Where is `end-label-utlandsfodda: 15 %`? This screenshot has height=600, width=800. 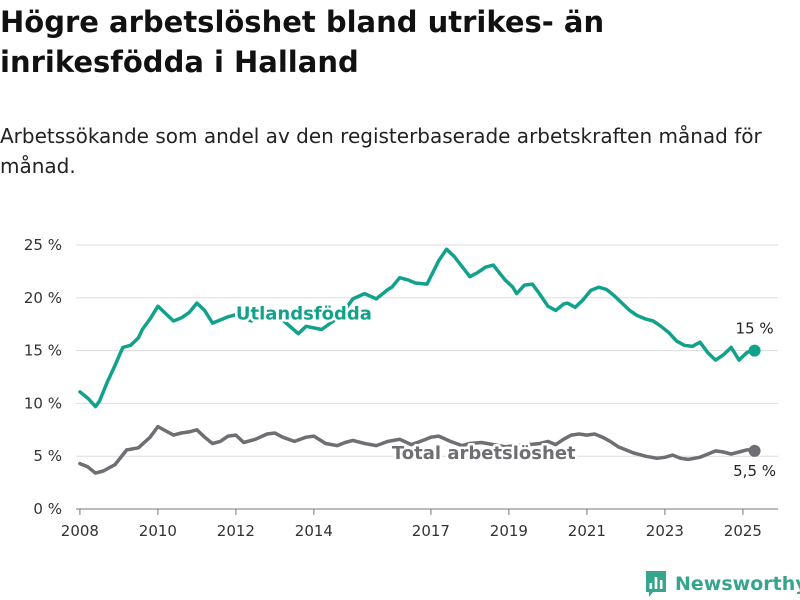
end-label-utlandsfodda: 15 % is located at coordinates (755, 329).